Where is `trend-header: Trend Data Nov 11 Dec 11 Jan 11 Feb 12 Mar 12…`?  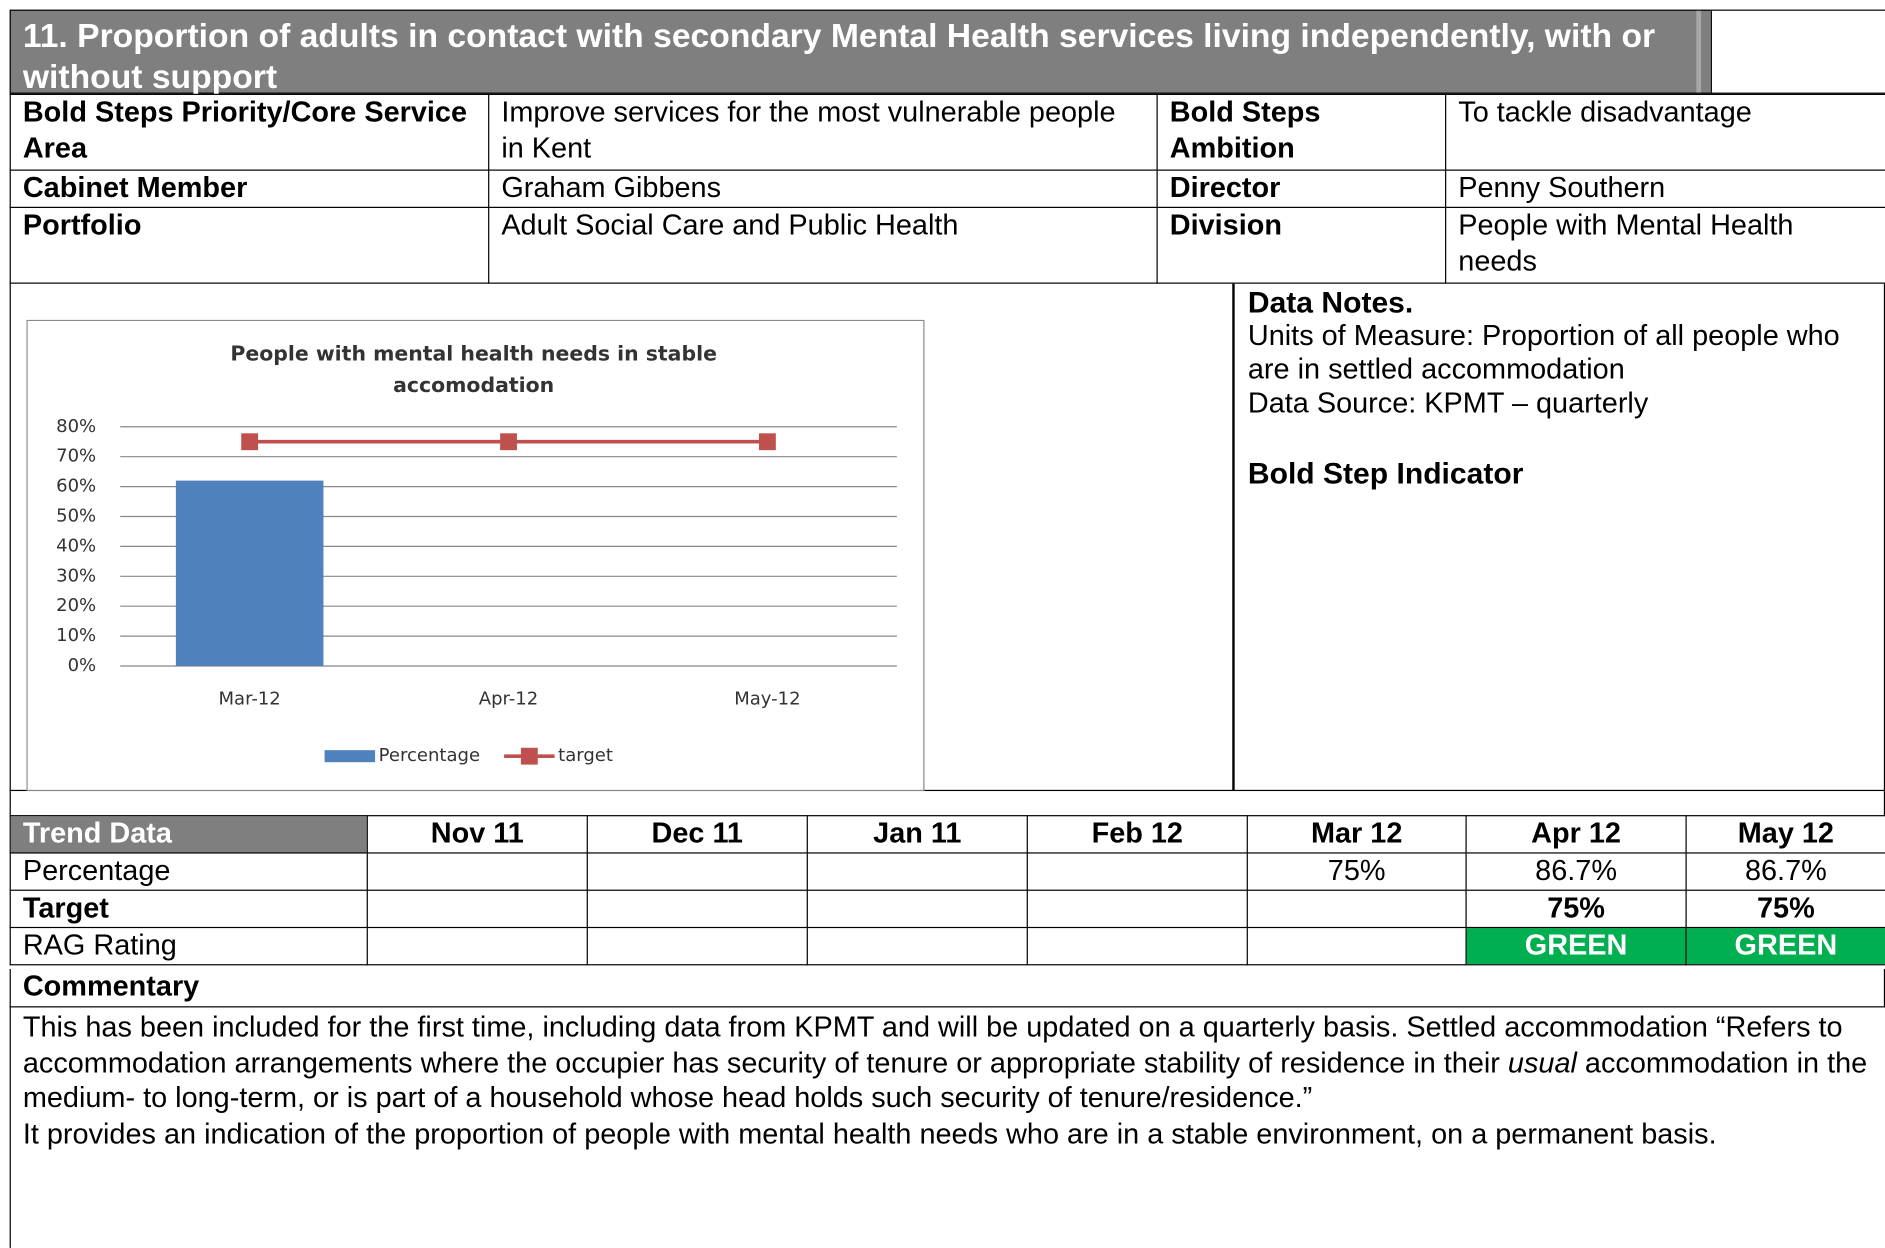 trend-header: Trend Data Nov 11 Dec 11 Jan 11 Feb 12 Mar 12… is located at coordinates (947, 834).